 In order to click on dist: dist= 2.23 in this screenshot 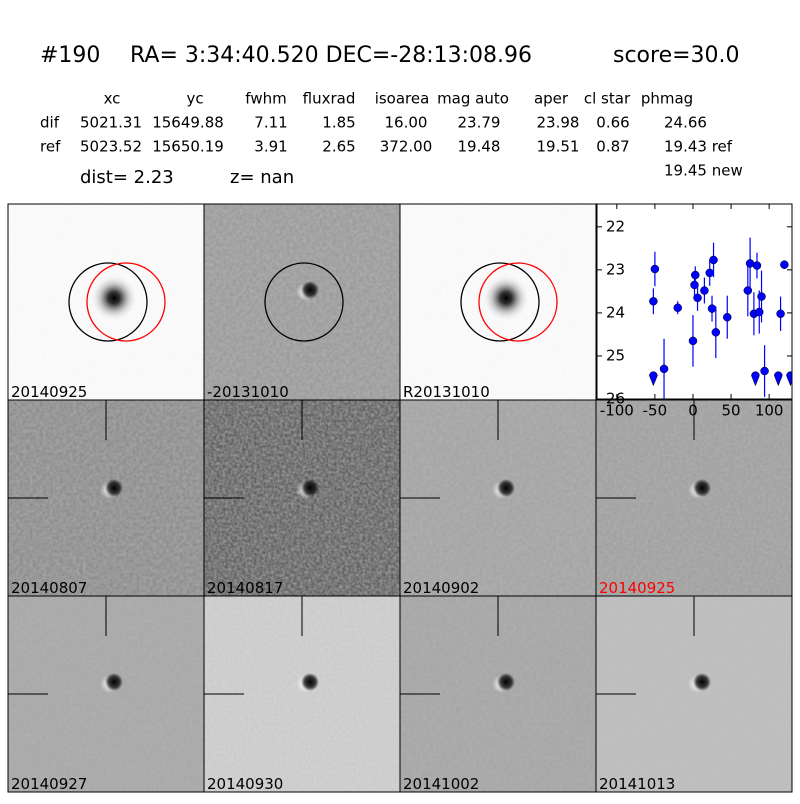, I will do `click(127, 177)`.